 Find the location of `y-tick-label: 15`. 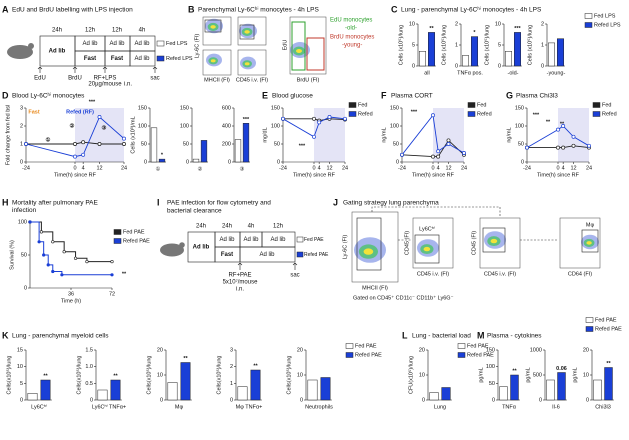

y-tick-label: 15 is located at coordinates (20, 350).